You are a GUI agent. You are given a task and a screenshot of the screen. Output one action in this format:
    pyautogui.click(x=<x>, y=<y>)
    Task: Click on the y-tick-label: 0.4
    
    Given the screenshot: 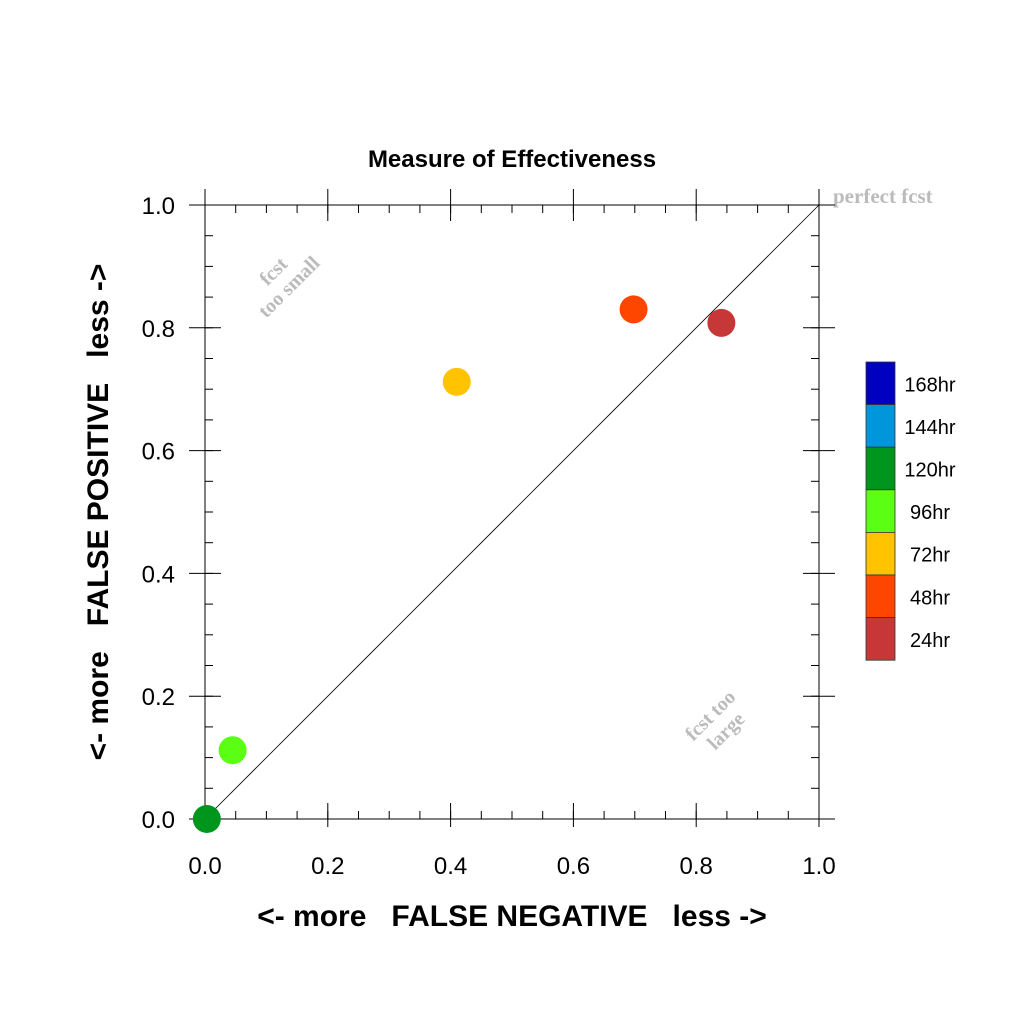 What is the action you would take?
    pyautogui.click(x=158, y=574)
    